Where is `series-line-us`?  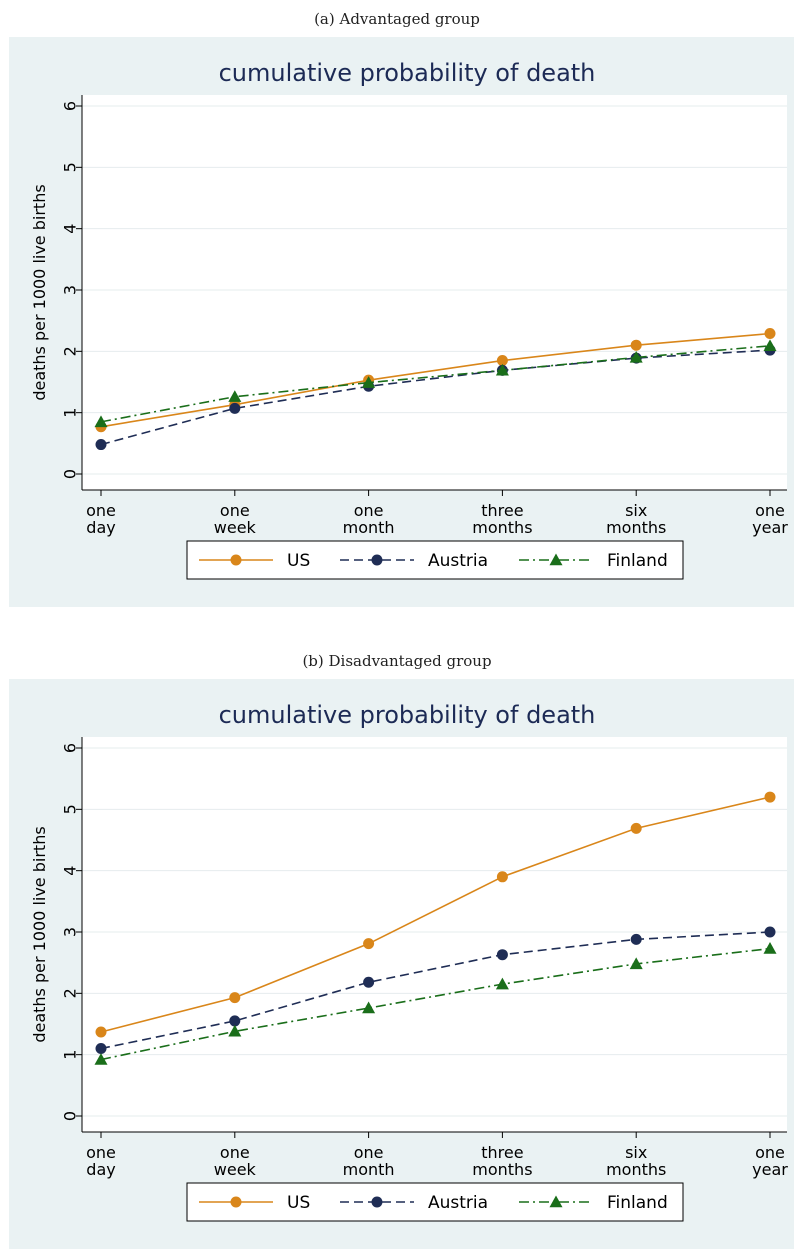 series-line-us is located at coordinates (435, 380).